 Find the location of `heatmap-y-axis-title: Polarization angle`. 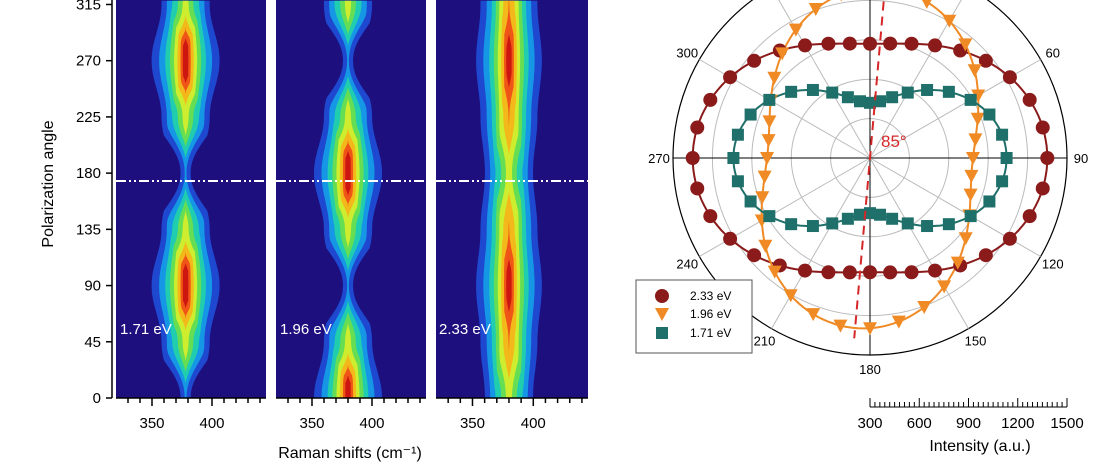

heatmap-y-axis-title: Polarization angle is located at coordinates (48, 183).